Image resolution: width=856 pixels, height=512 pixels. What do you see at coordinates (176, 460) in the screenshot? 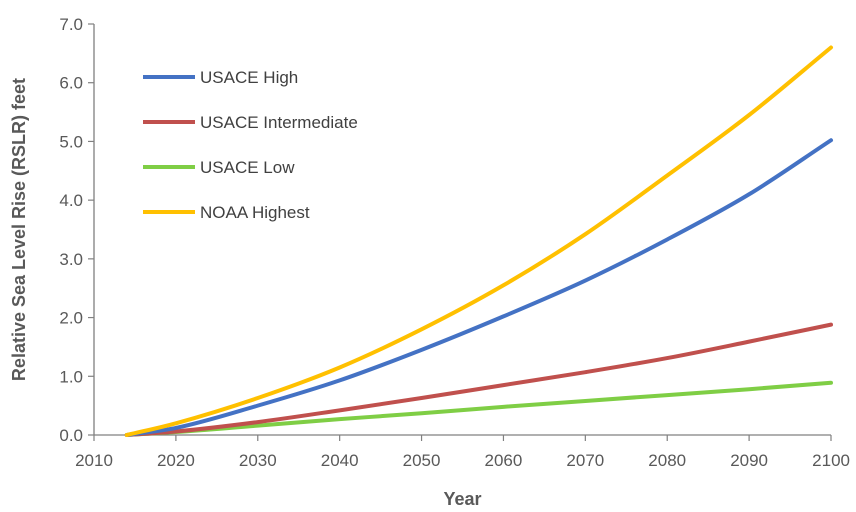
I see `x-tick-label: 2020` at bounding box center [176, 460].